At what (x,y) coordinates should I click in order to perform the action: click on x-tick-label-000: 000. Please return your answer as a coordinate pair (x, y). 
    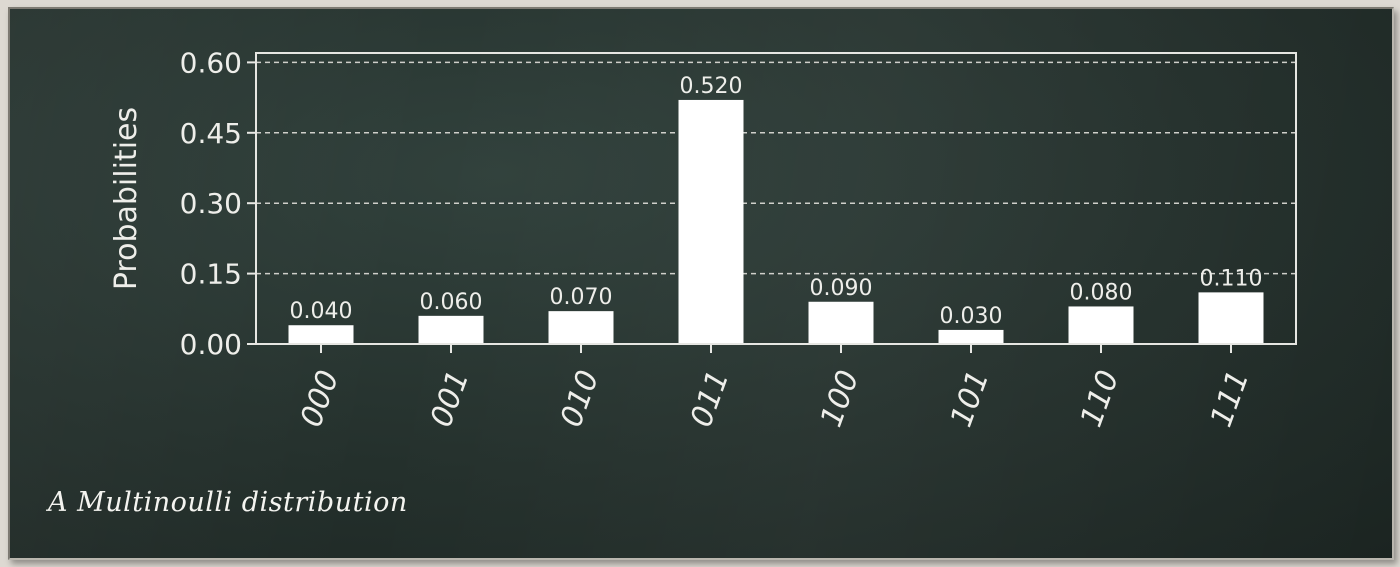
    Looking at the image, I should click on (320, 399).